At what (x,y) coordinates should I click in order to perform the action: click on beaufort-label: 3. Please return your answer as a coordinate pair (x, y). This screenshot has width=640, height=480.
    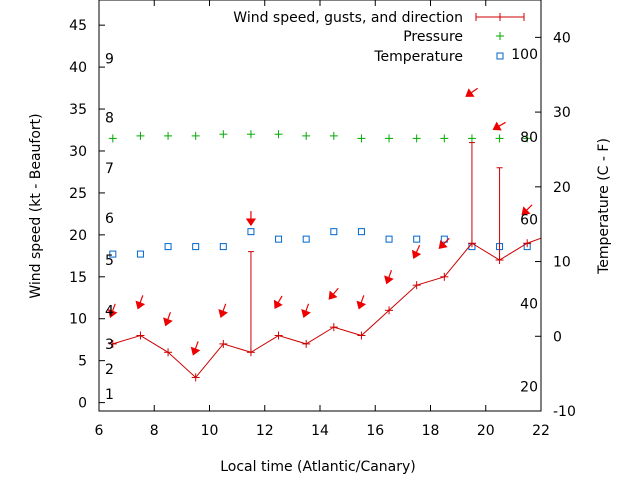
    Looking at the image, I should click on (109, 345).